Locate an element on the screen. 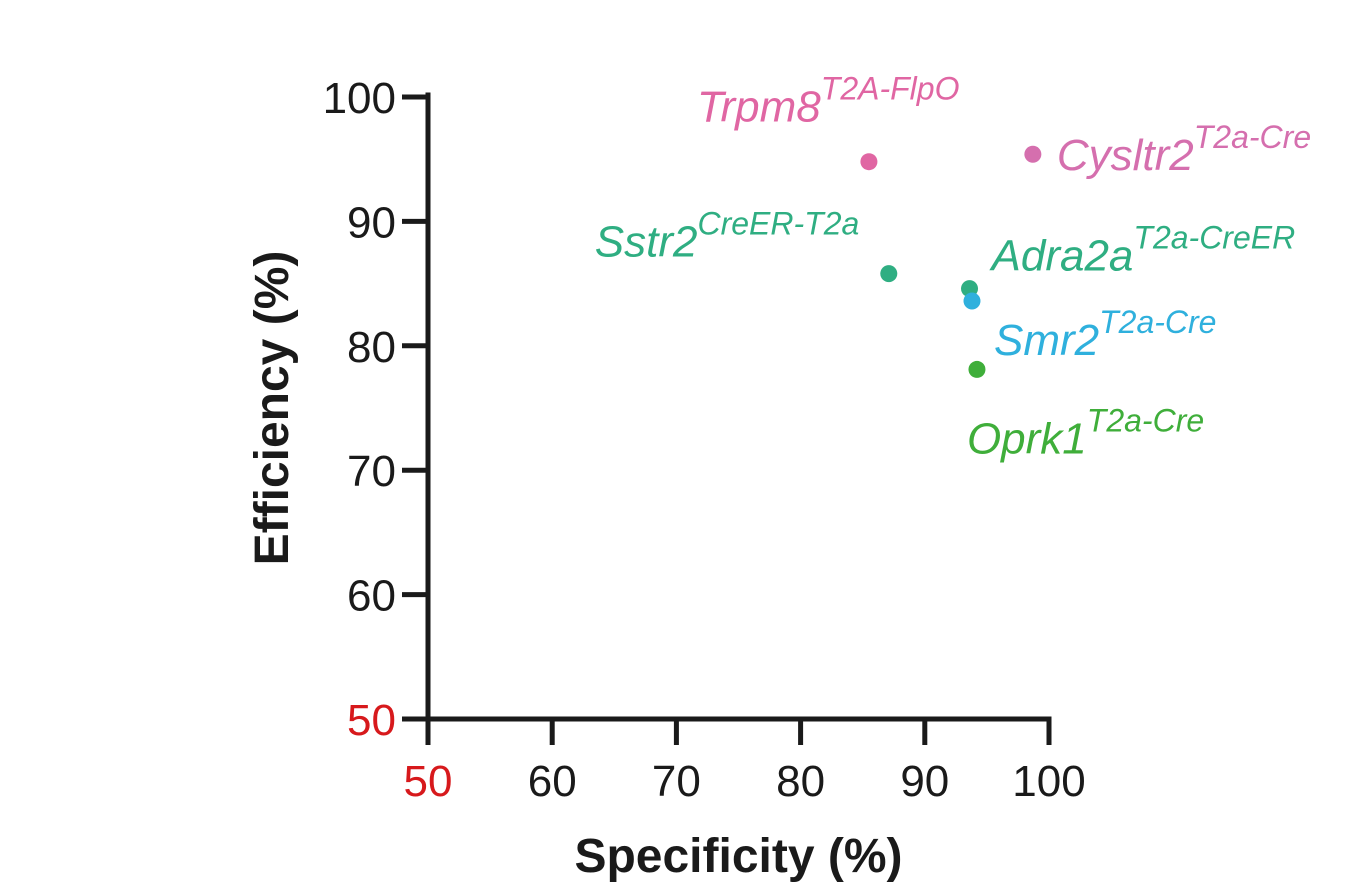 The height and width of the screenshot is (883, 1367). point-label: Sstr2CreER-T2a is located at coordinates (727, 236).